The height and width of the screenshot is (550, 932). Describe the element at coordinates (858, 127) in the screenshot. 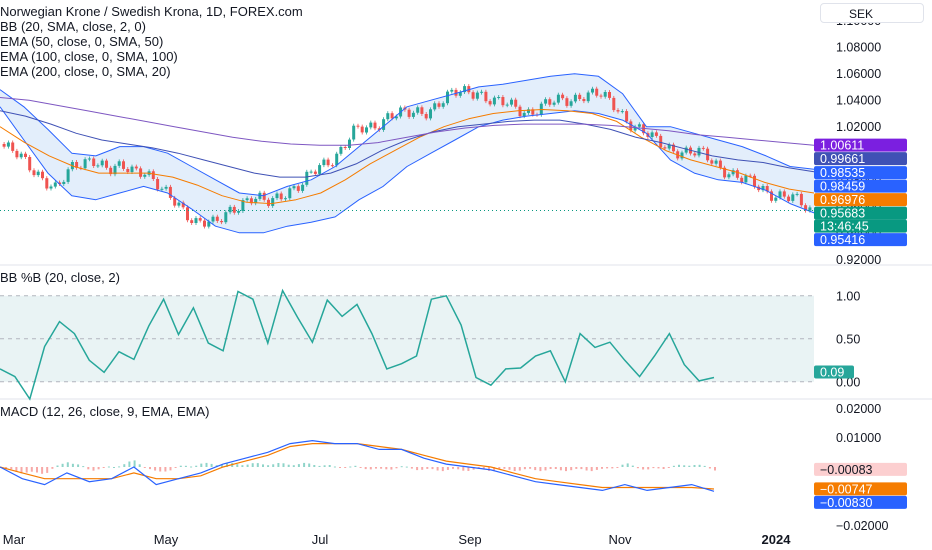

I see `price-axis-tick: 1.02000` at that location.